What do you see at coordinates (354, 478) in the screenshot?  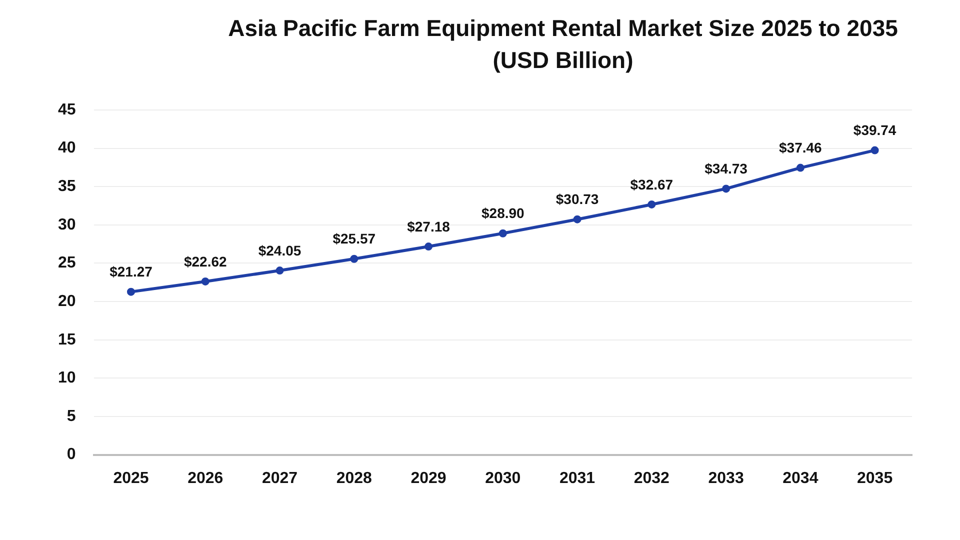 I see `x-tick-label: 2028` at bounding box center [354, 478].